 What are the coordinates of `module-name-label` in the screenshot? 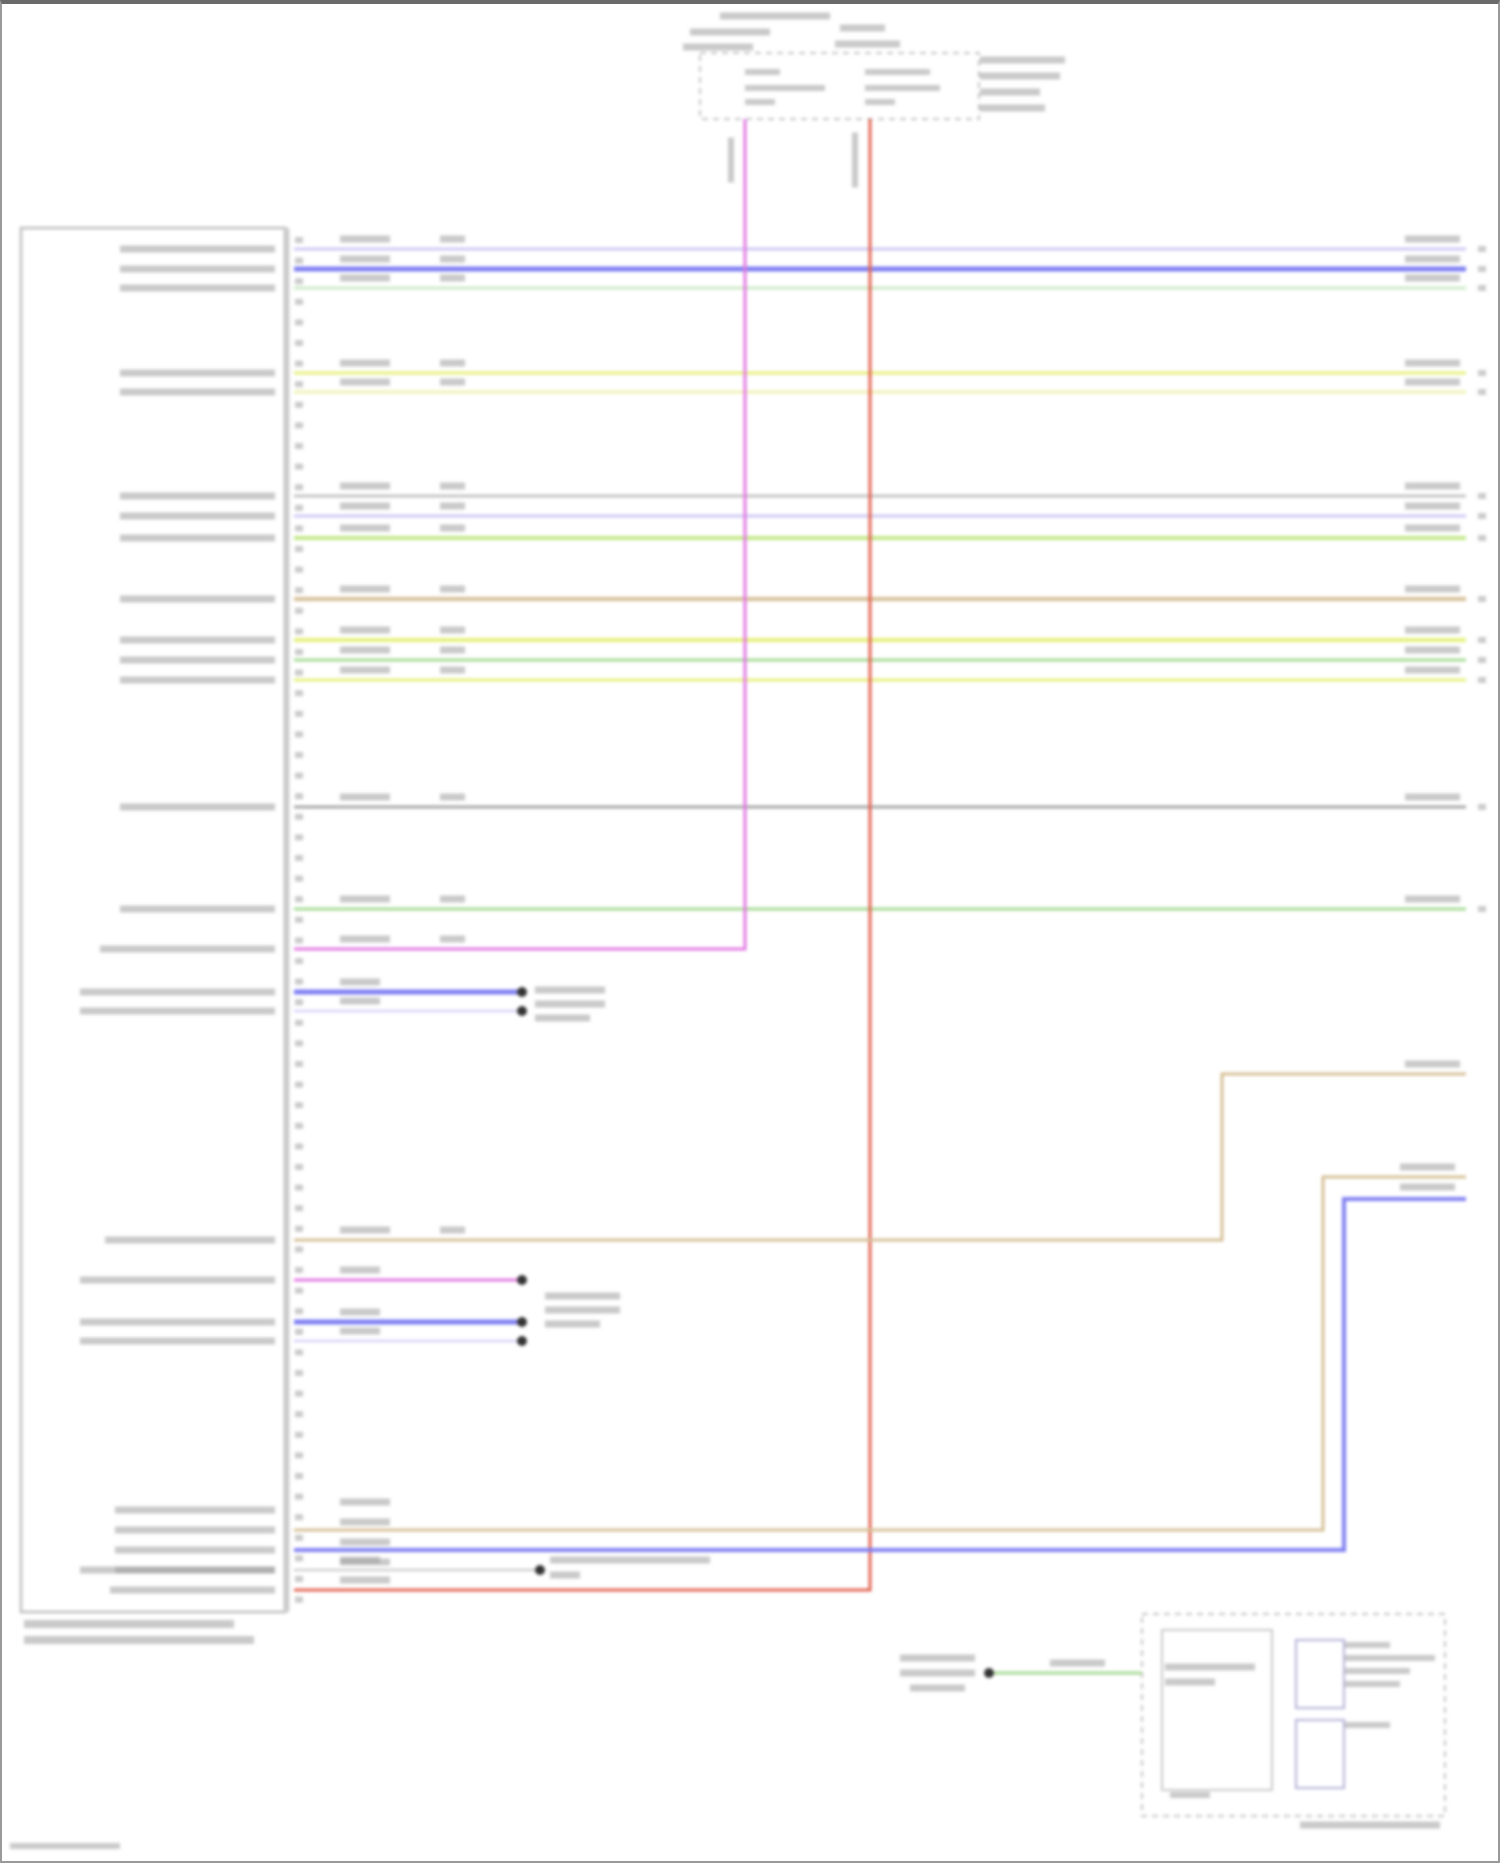 It's located at (139, 1640).